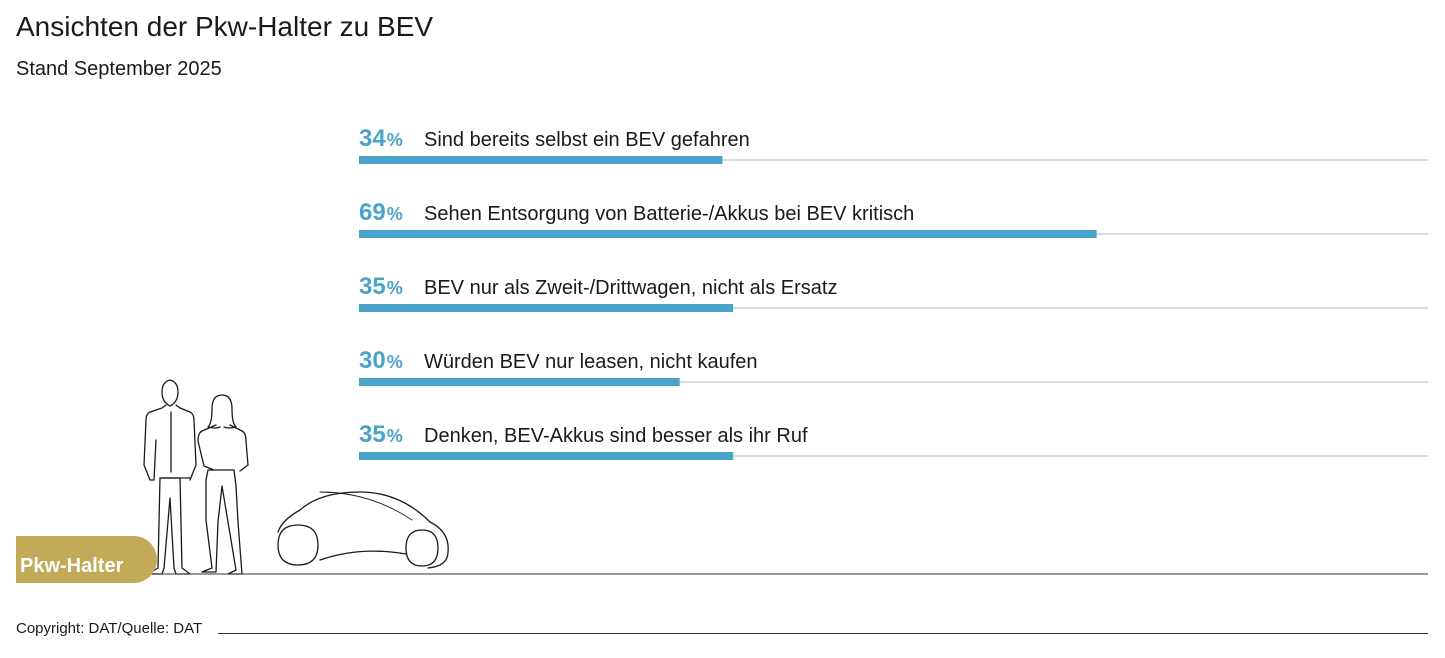  What do you see at coordinates (72, 566) in the screenshot?
I see `pkw-halter-badge-label: Pkw-Halter` at bounding box center [72, 566].